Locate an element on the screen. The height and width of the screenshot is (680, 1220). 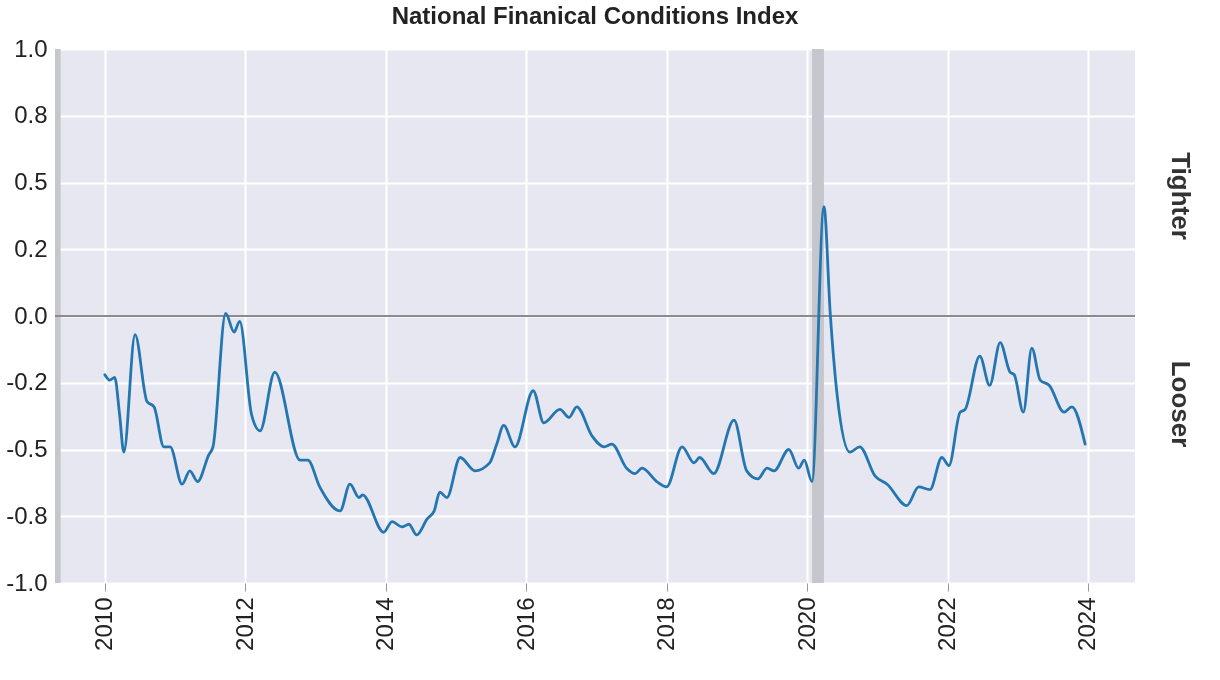
y-tick-label: 1.0 is located at coordinates (31, 48).